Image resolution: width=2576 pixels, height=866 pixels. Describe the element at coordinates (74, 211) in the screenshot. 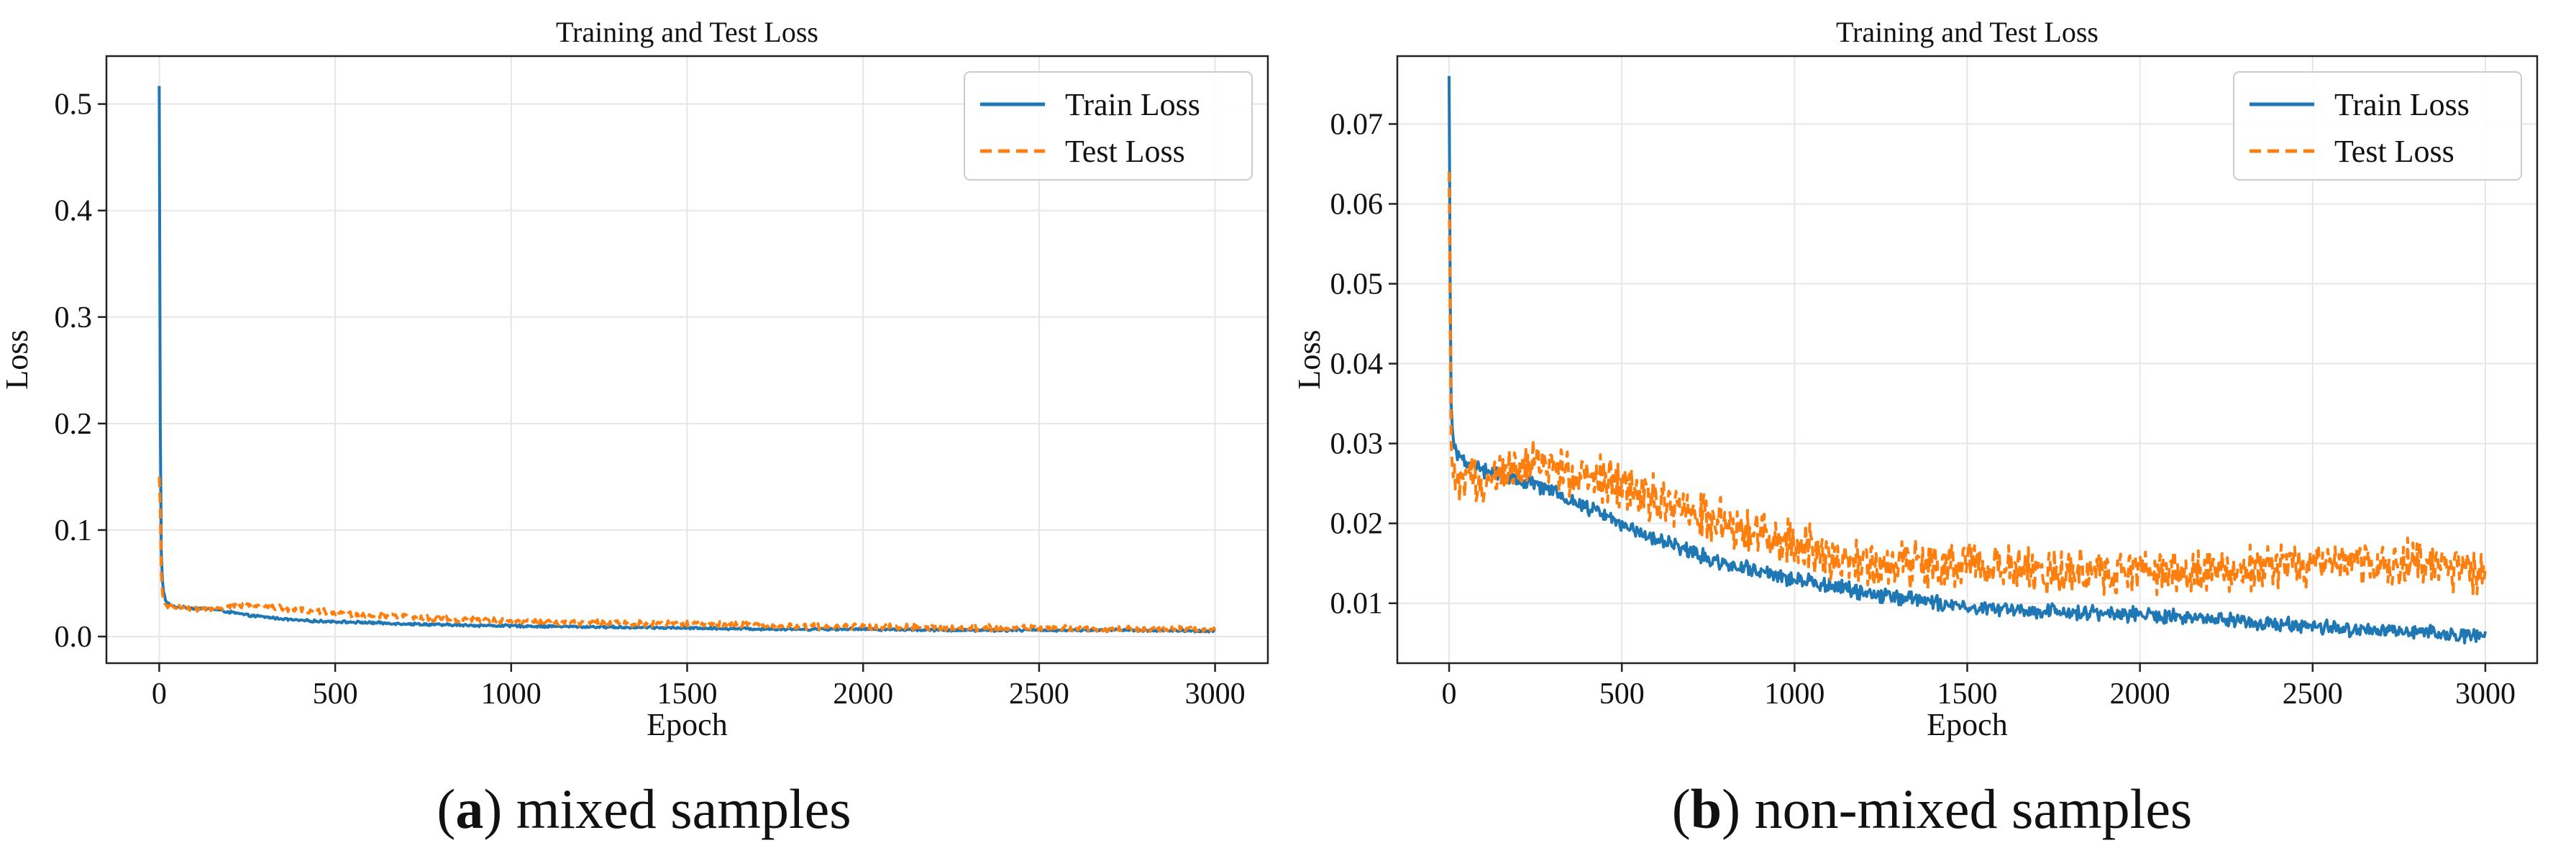

I see `y-tick-label: 0.4` at that location.